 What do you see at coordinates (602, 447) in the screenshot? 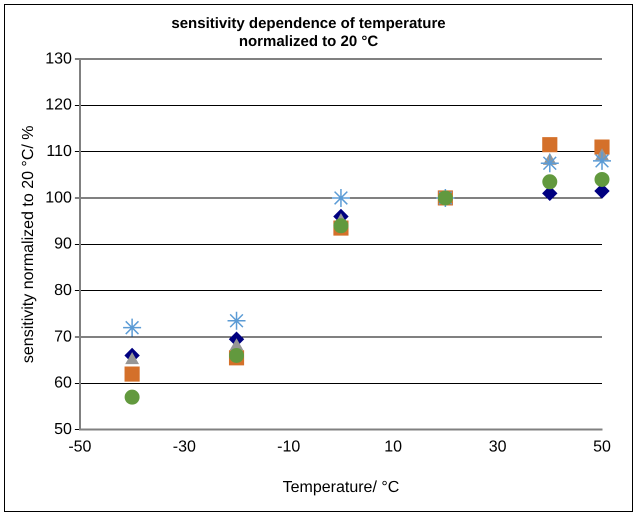
I see `x-tick-label: 50` at bounding box center [602, 447].